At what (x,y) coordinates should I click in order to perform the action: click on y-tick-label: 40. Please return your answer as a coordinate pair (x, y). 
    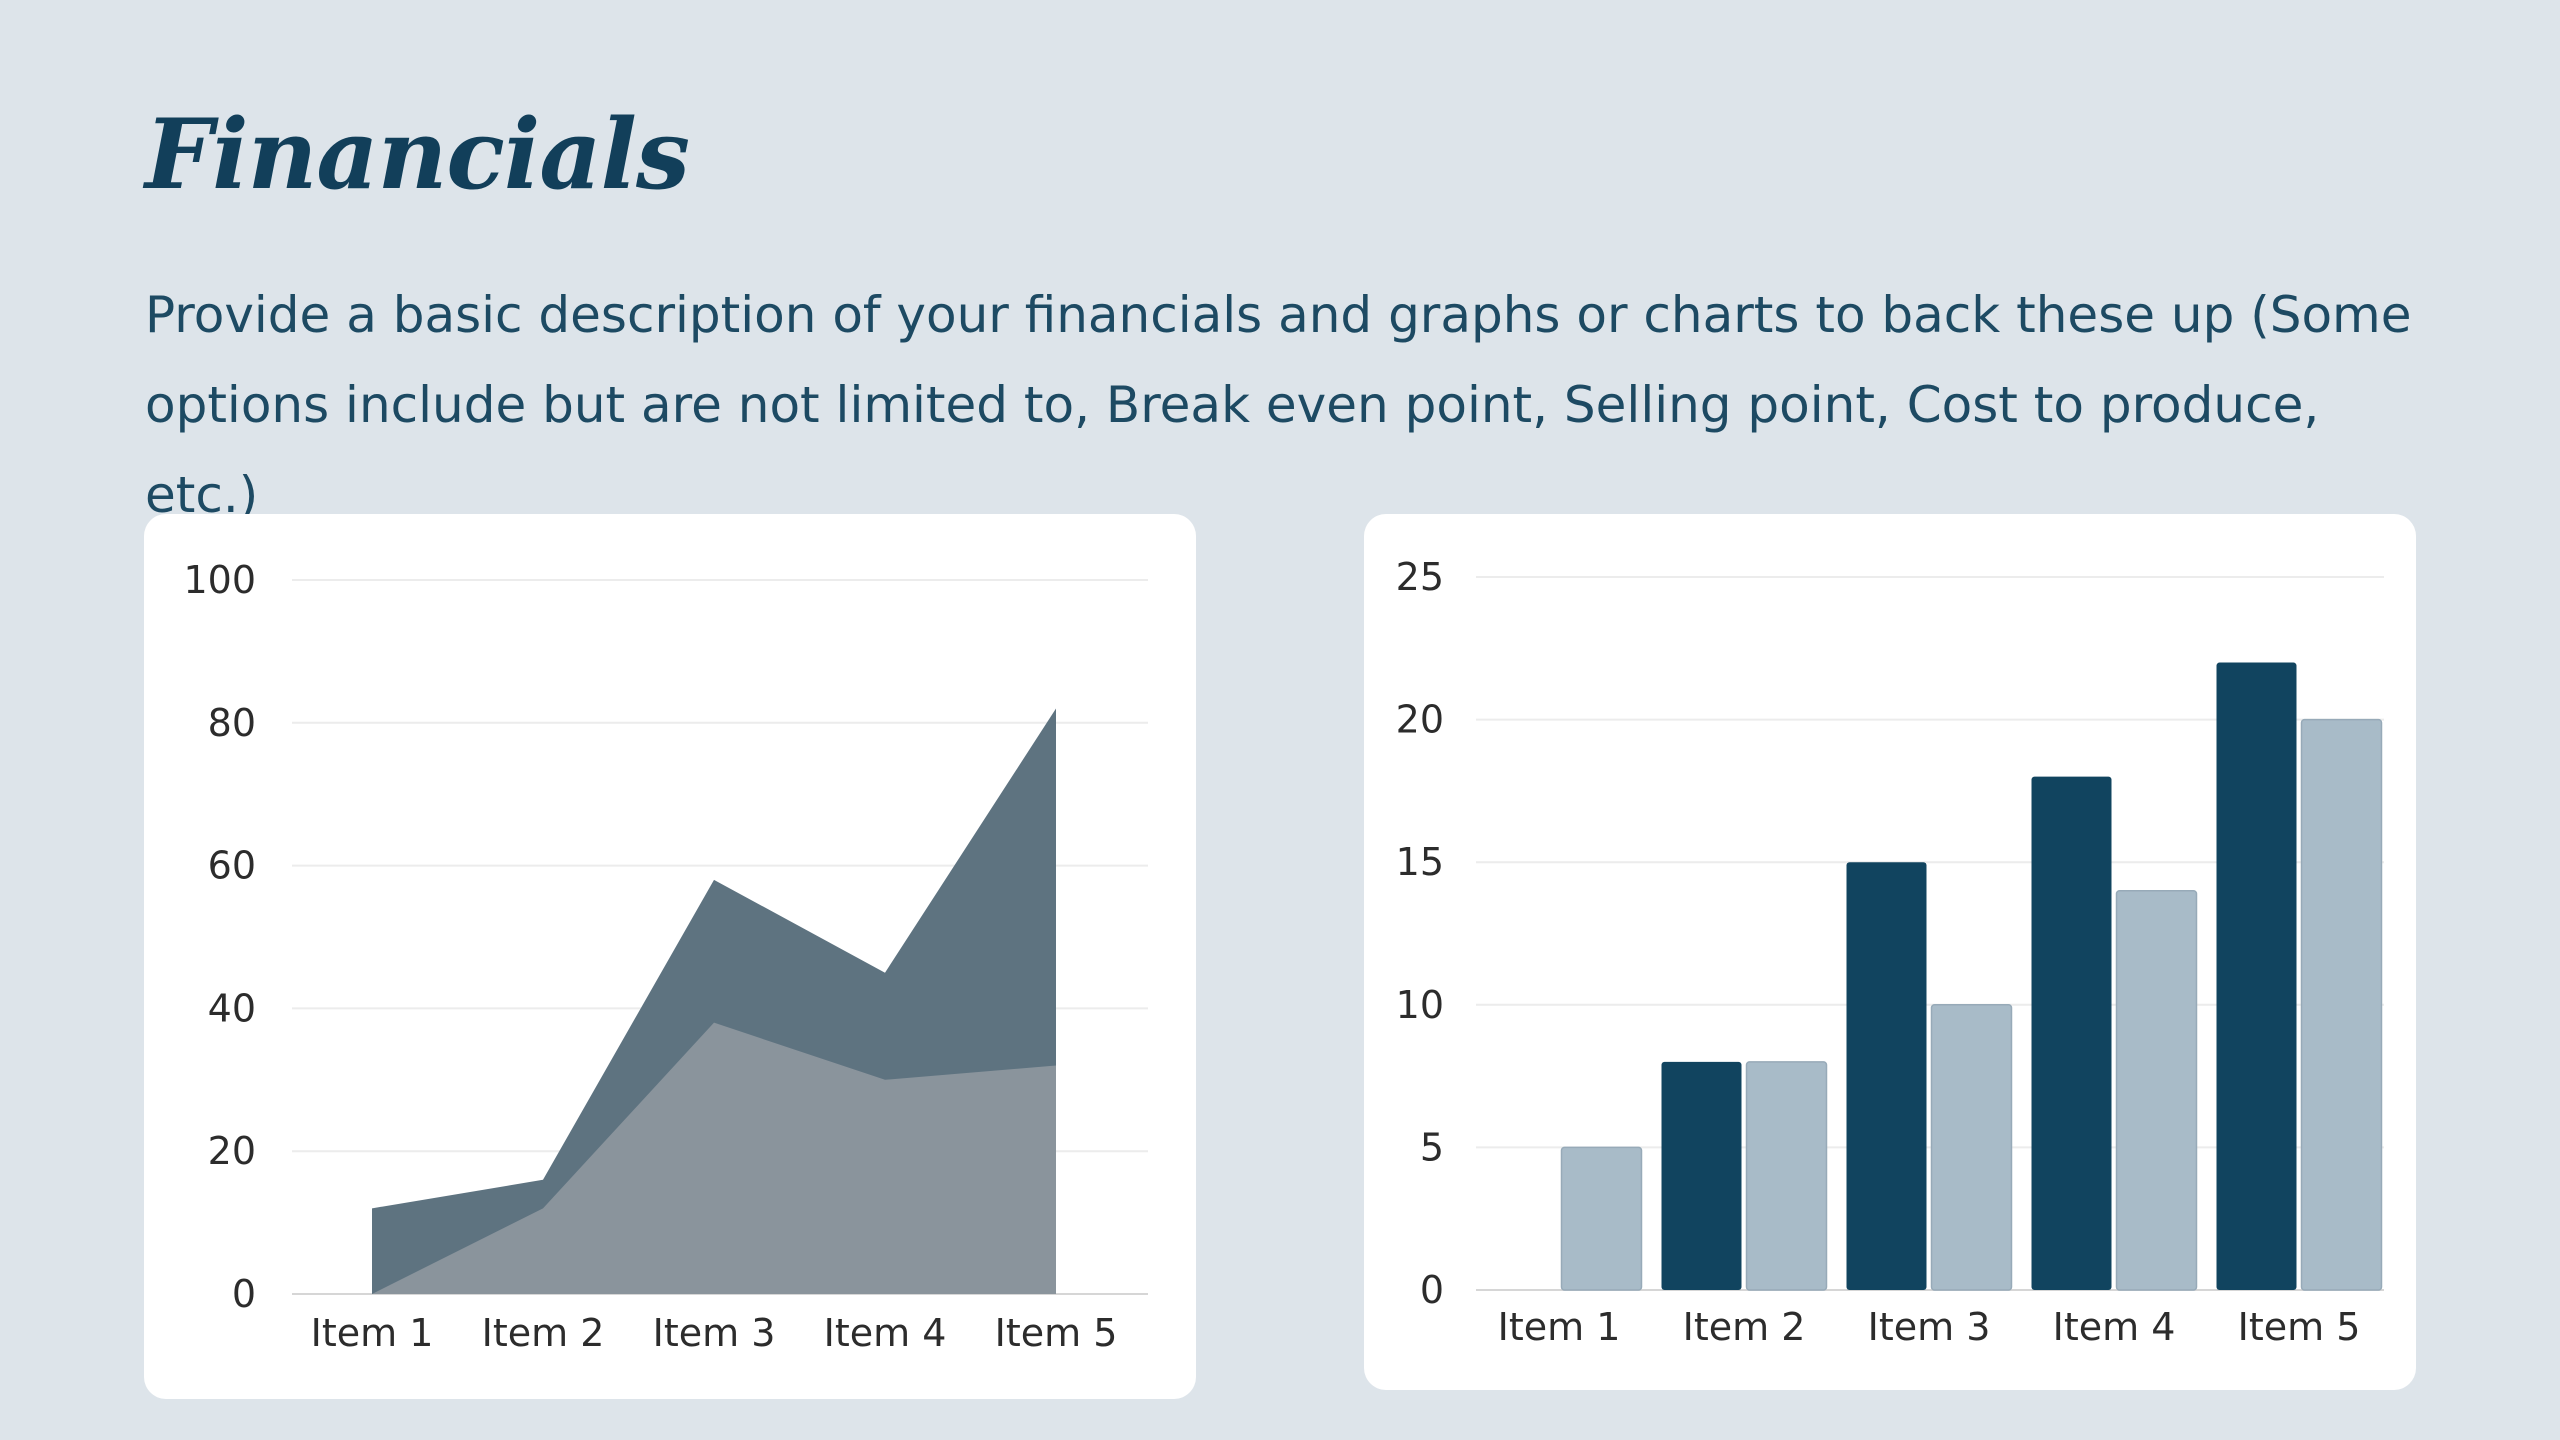
    Looking at the image, I should click on (232, 1008).